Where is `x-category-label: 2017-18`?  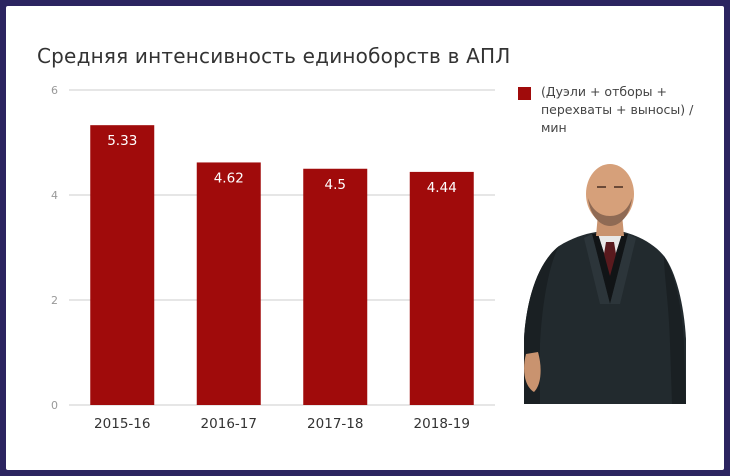
x-category-label: 2017-18 is located at coordinates (335, 424).